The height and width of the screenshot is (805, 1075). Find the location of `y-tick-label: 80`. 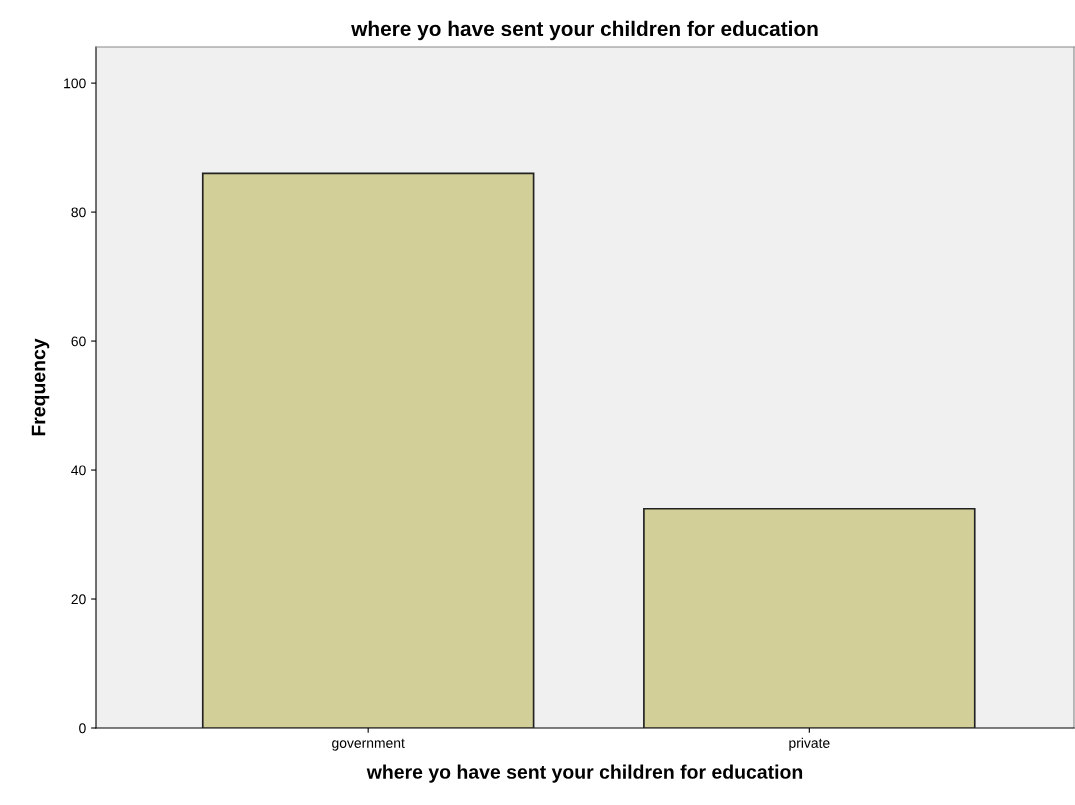

y-tick-label: 80 is located at coordinates (78, 212).